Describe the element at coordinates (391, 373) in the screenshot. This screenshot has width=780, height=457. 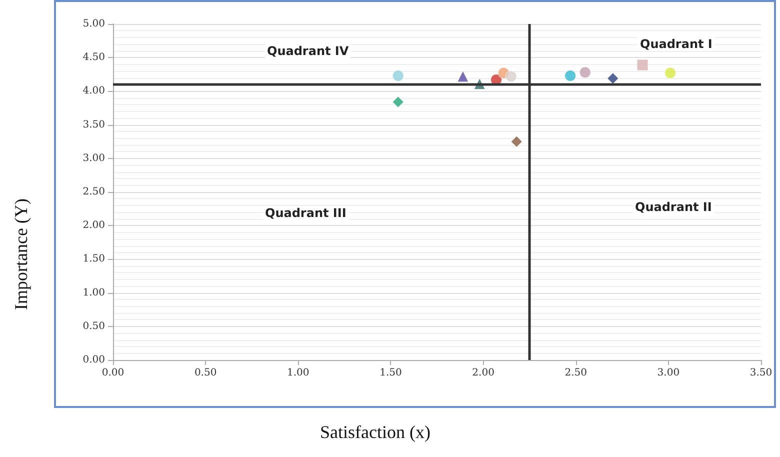
I see `x-tick-label: 1.50` at that location.